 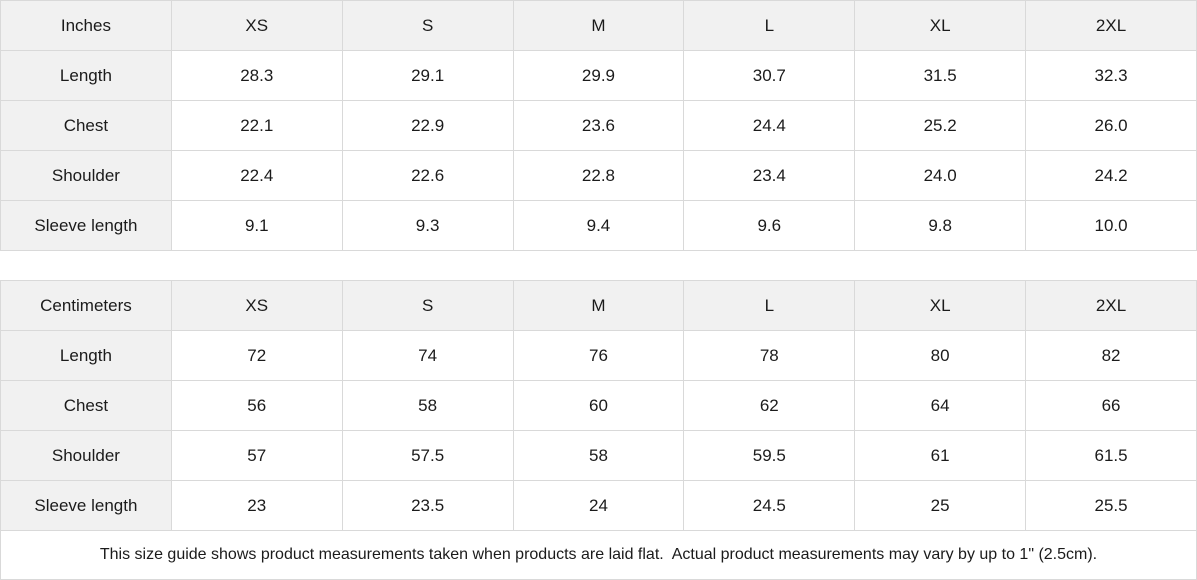 What do you see at coordinates (256, 355) in the screenshot?
I see `measurement-cell: 72` at bounding box center [256, 355].